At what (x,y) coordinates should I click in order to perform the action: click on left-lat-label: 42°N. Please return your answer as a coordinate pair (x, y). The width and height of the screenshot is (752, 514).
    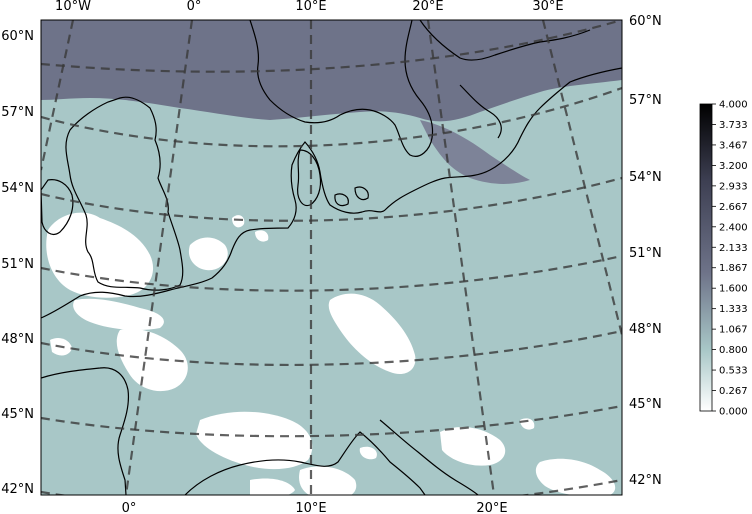
    Looking at the image, I should click on (17, 489).